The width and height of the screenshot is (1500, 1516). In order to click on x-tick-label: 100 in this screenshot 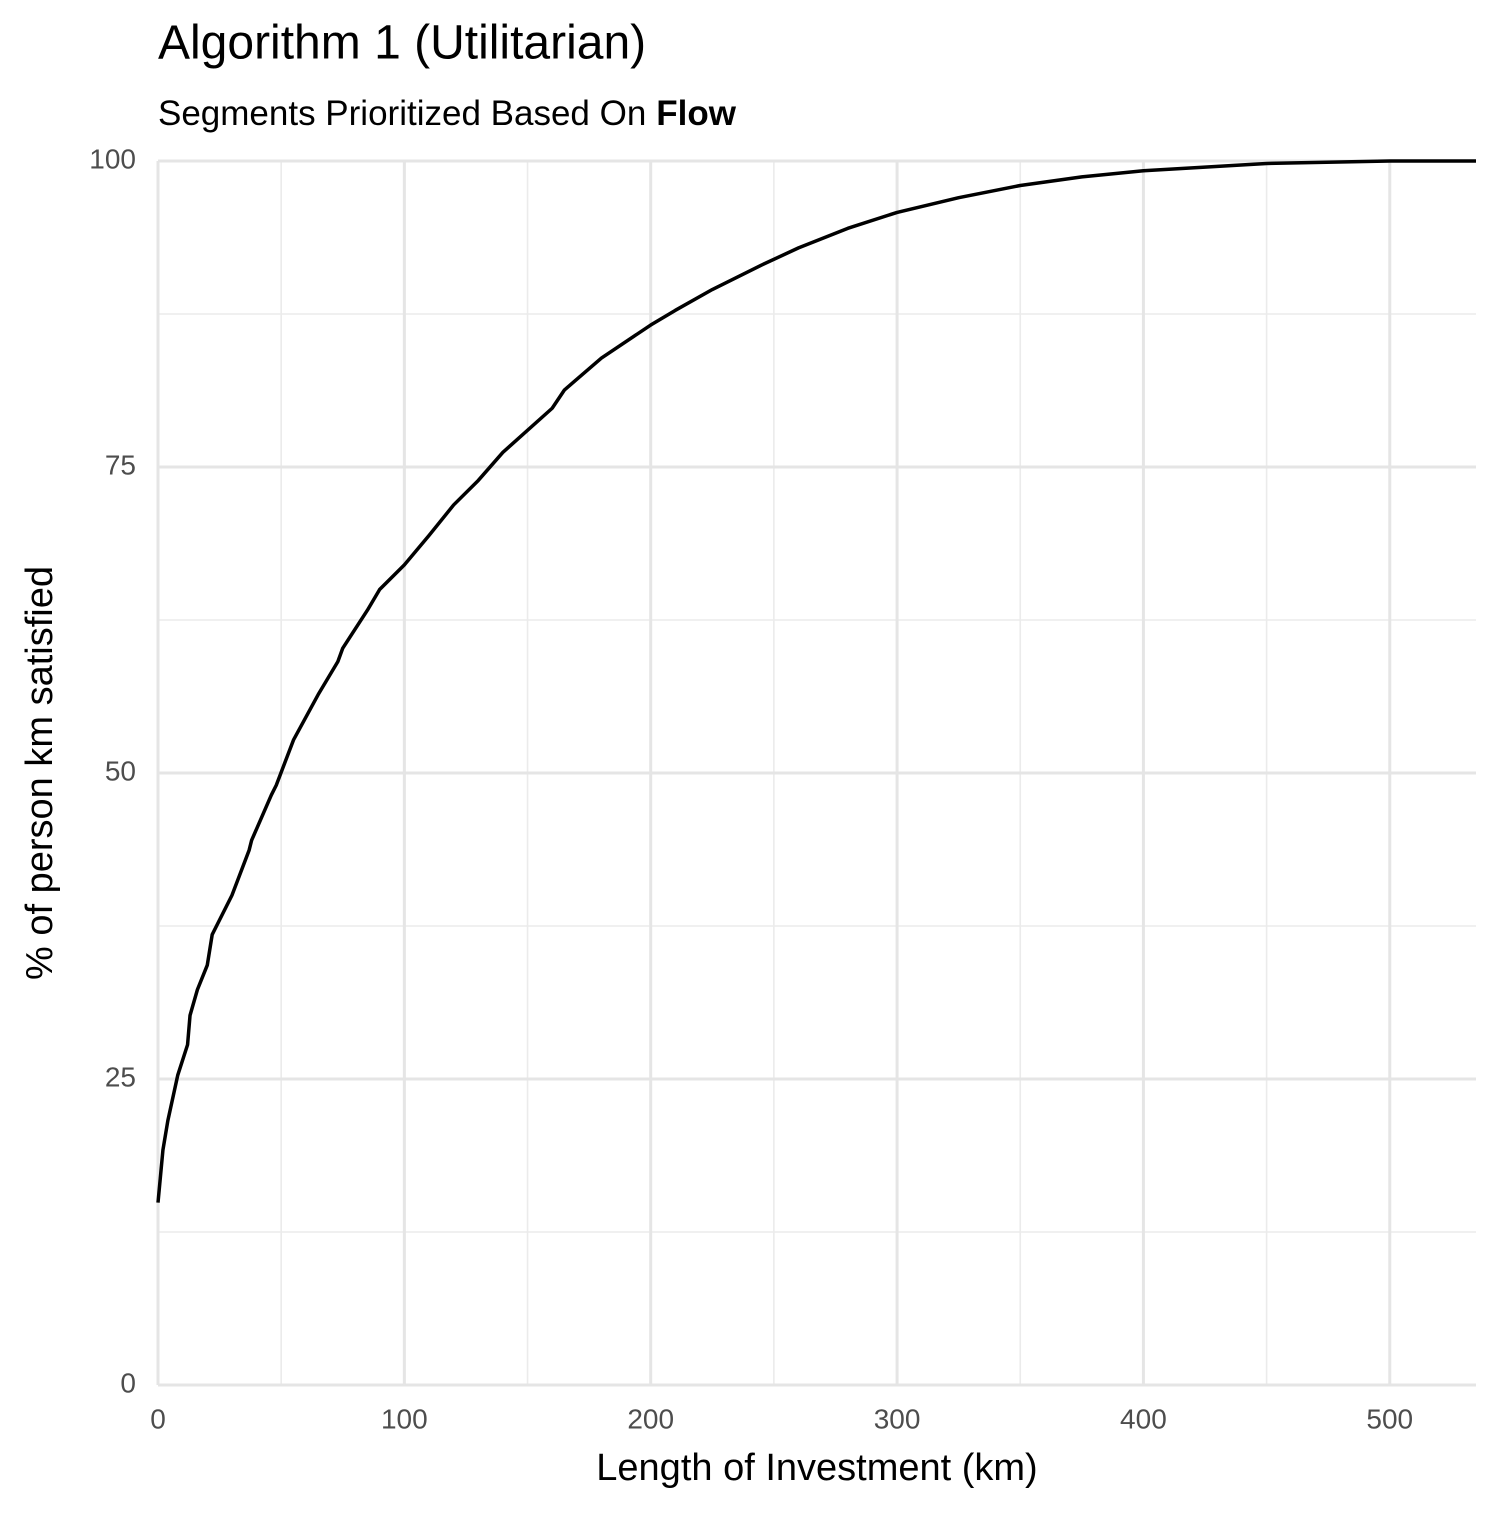, I will do `click(404, 1418)`.